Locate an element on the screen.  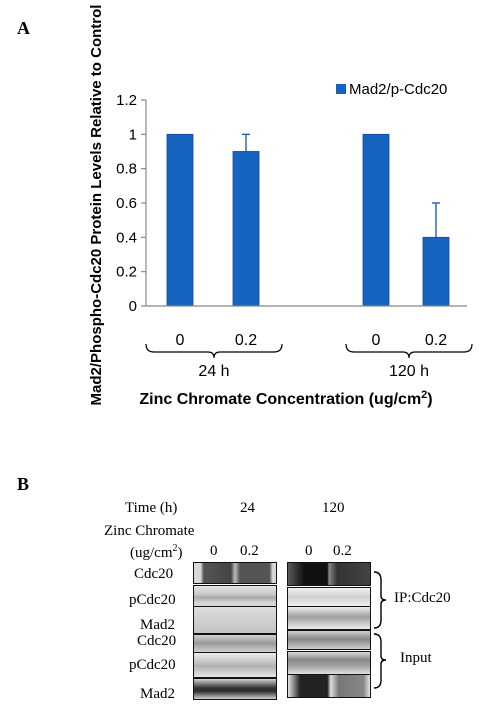
bracket-label-input: Input is located at coordinates (416, 658).